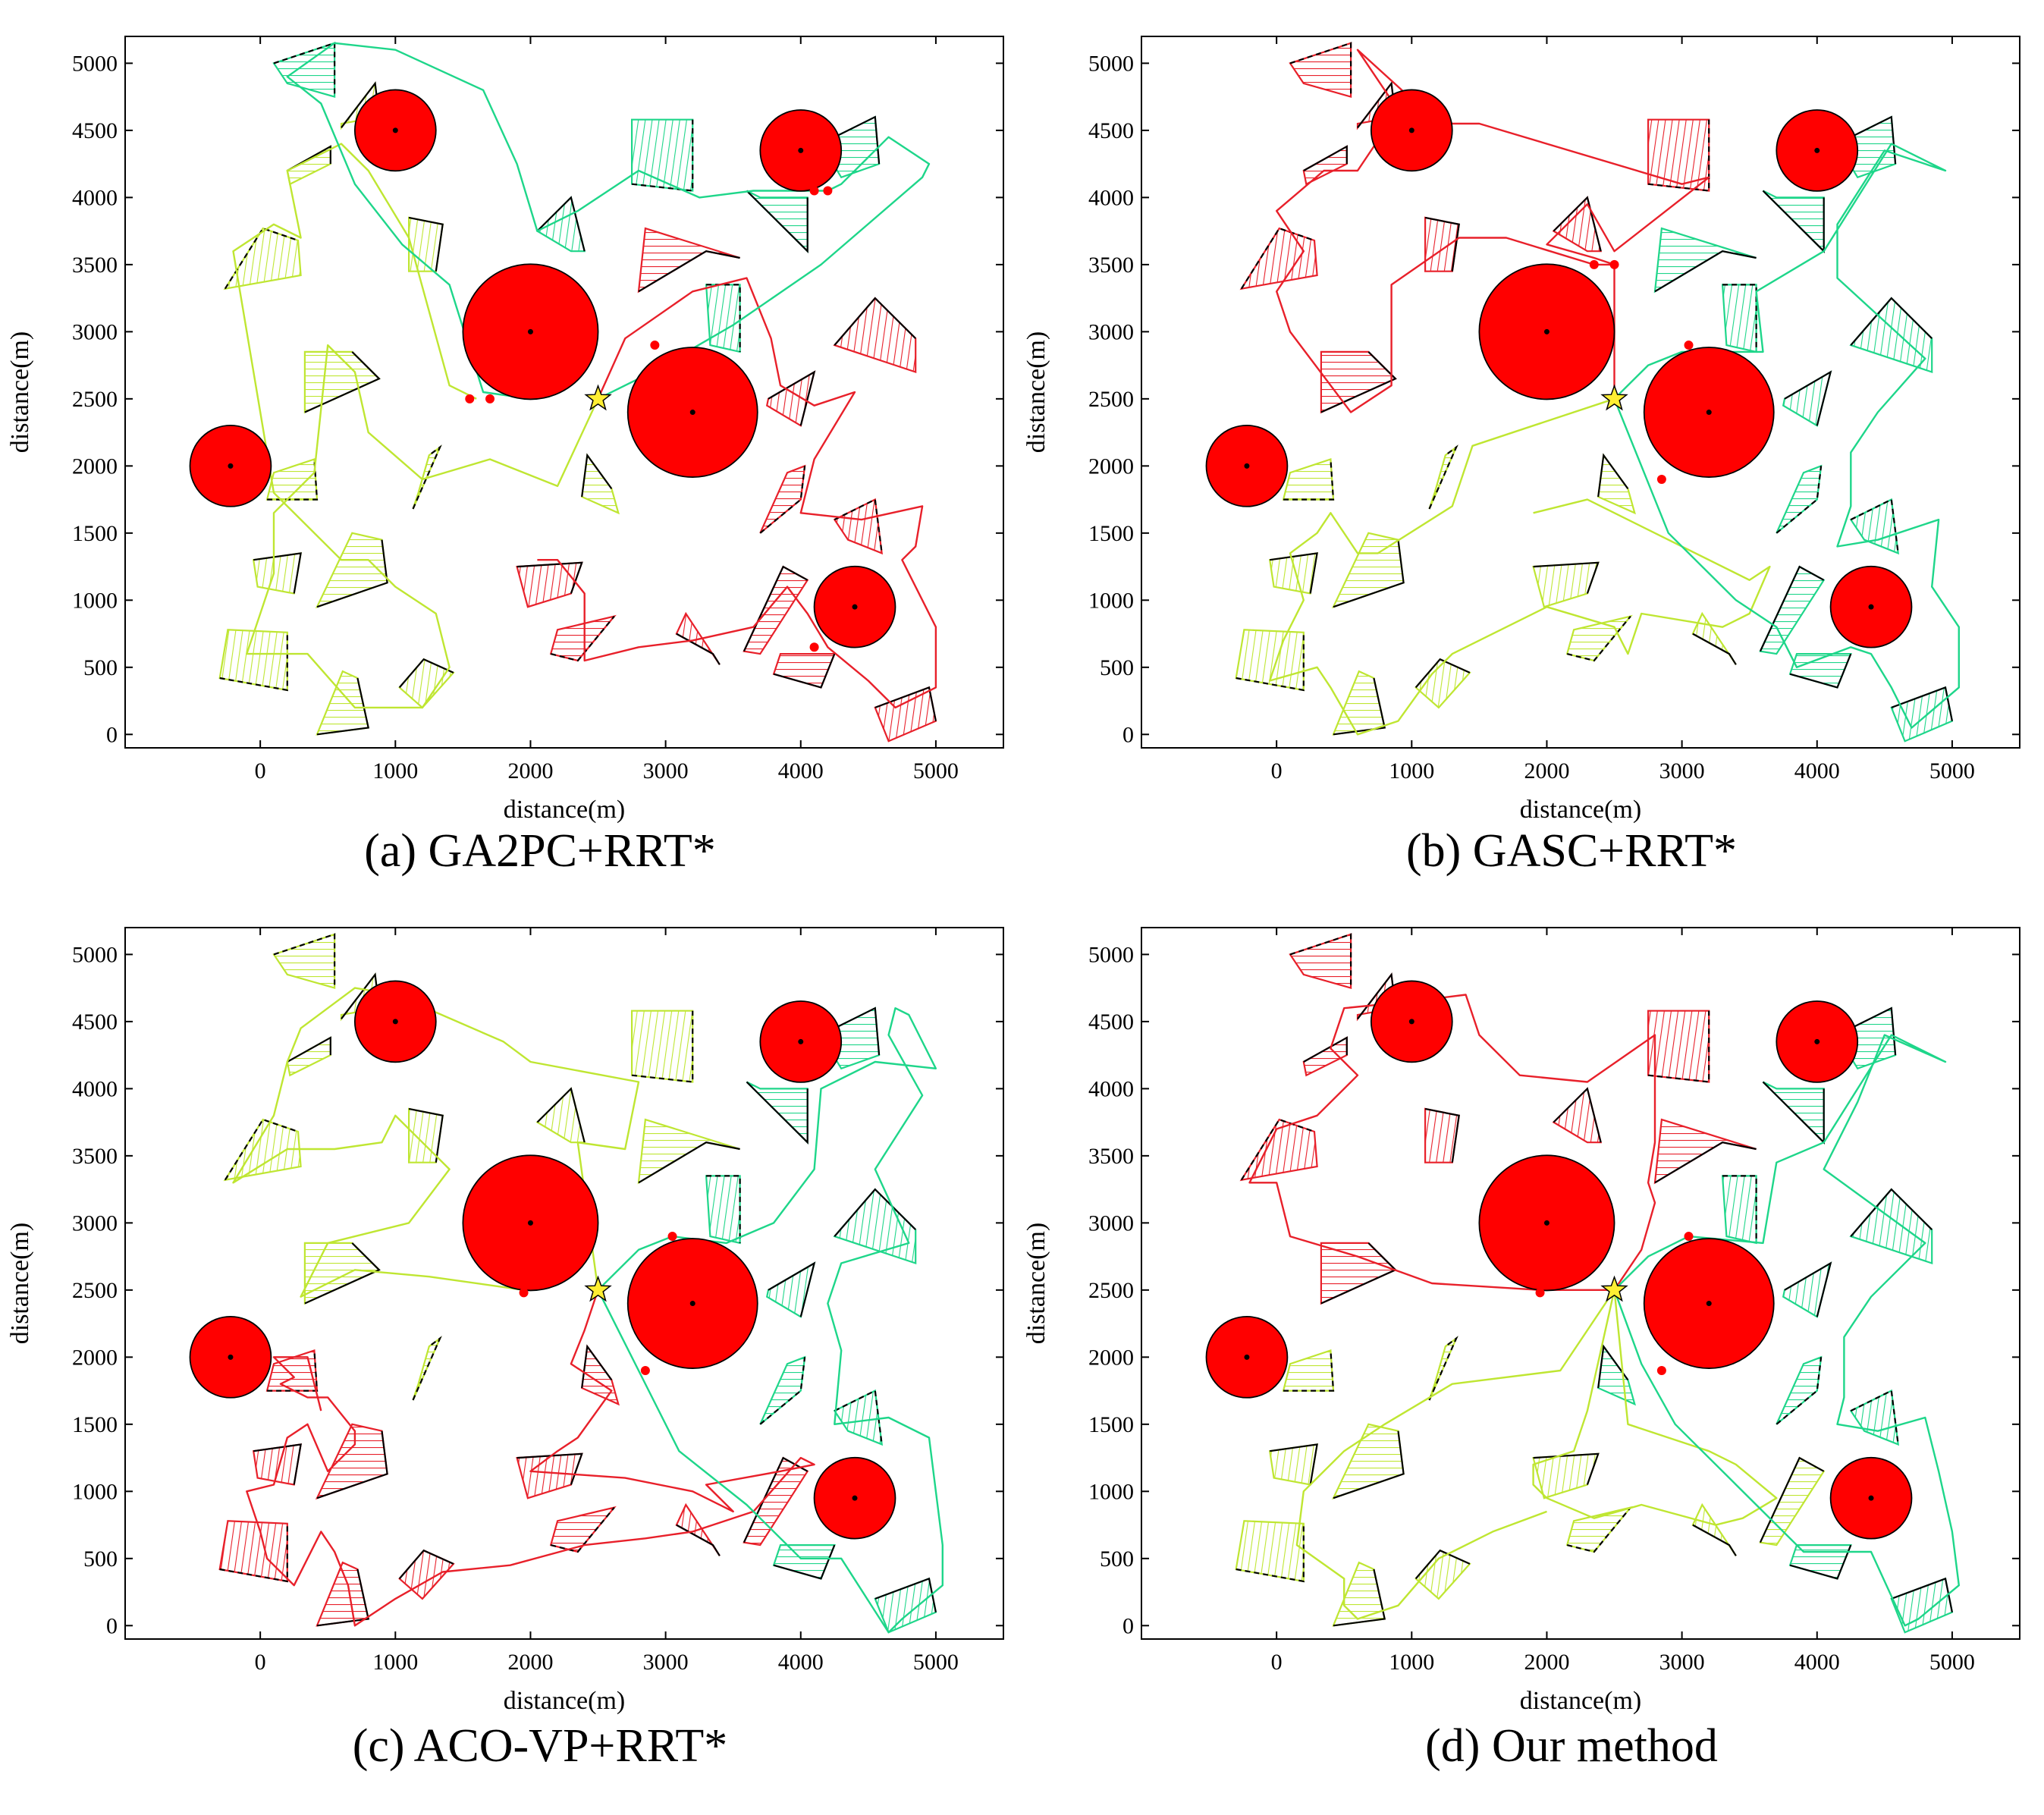 The height and width of the screenshot is (1815, 2044). I want to click on y-axis-label: distance(m), so click(1036, 392).